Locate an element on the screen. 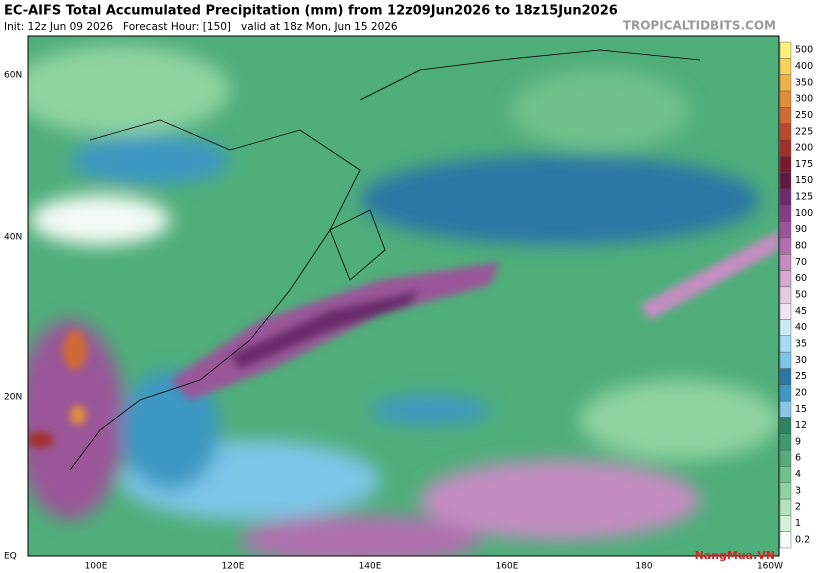 The width and height of the screenshot is (819, 573). colorbar-label: 25 is located at coordinates (801, 376).